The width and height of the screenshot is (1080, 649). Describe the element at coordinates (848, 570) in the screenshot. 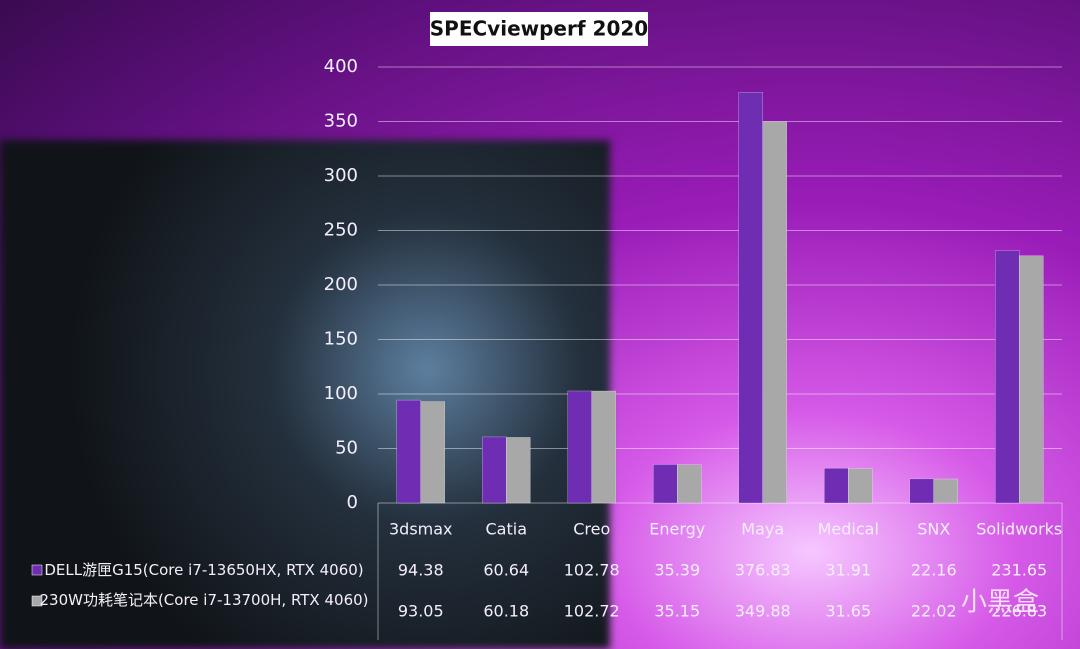

I see `table-value: 31.91` at that location.